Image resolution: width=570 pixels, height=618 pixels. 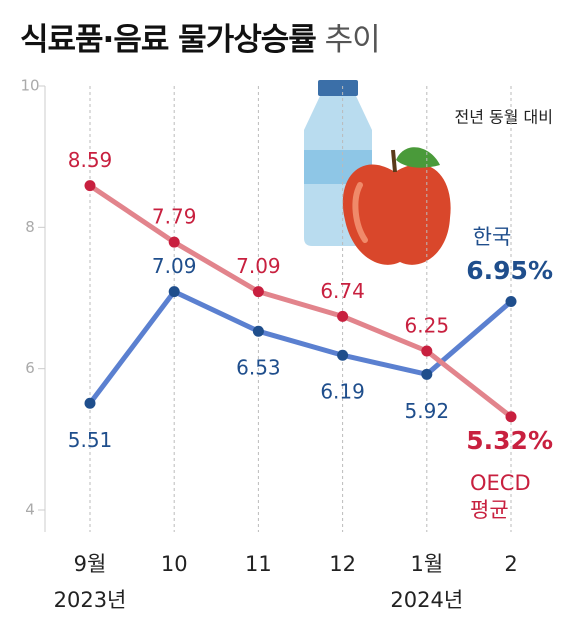 What do you see at coordinates (426, 600) in the screenshot?
I see `x-sublabel: 2024년` at bounding box center [426, 600].